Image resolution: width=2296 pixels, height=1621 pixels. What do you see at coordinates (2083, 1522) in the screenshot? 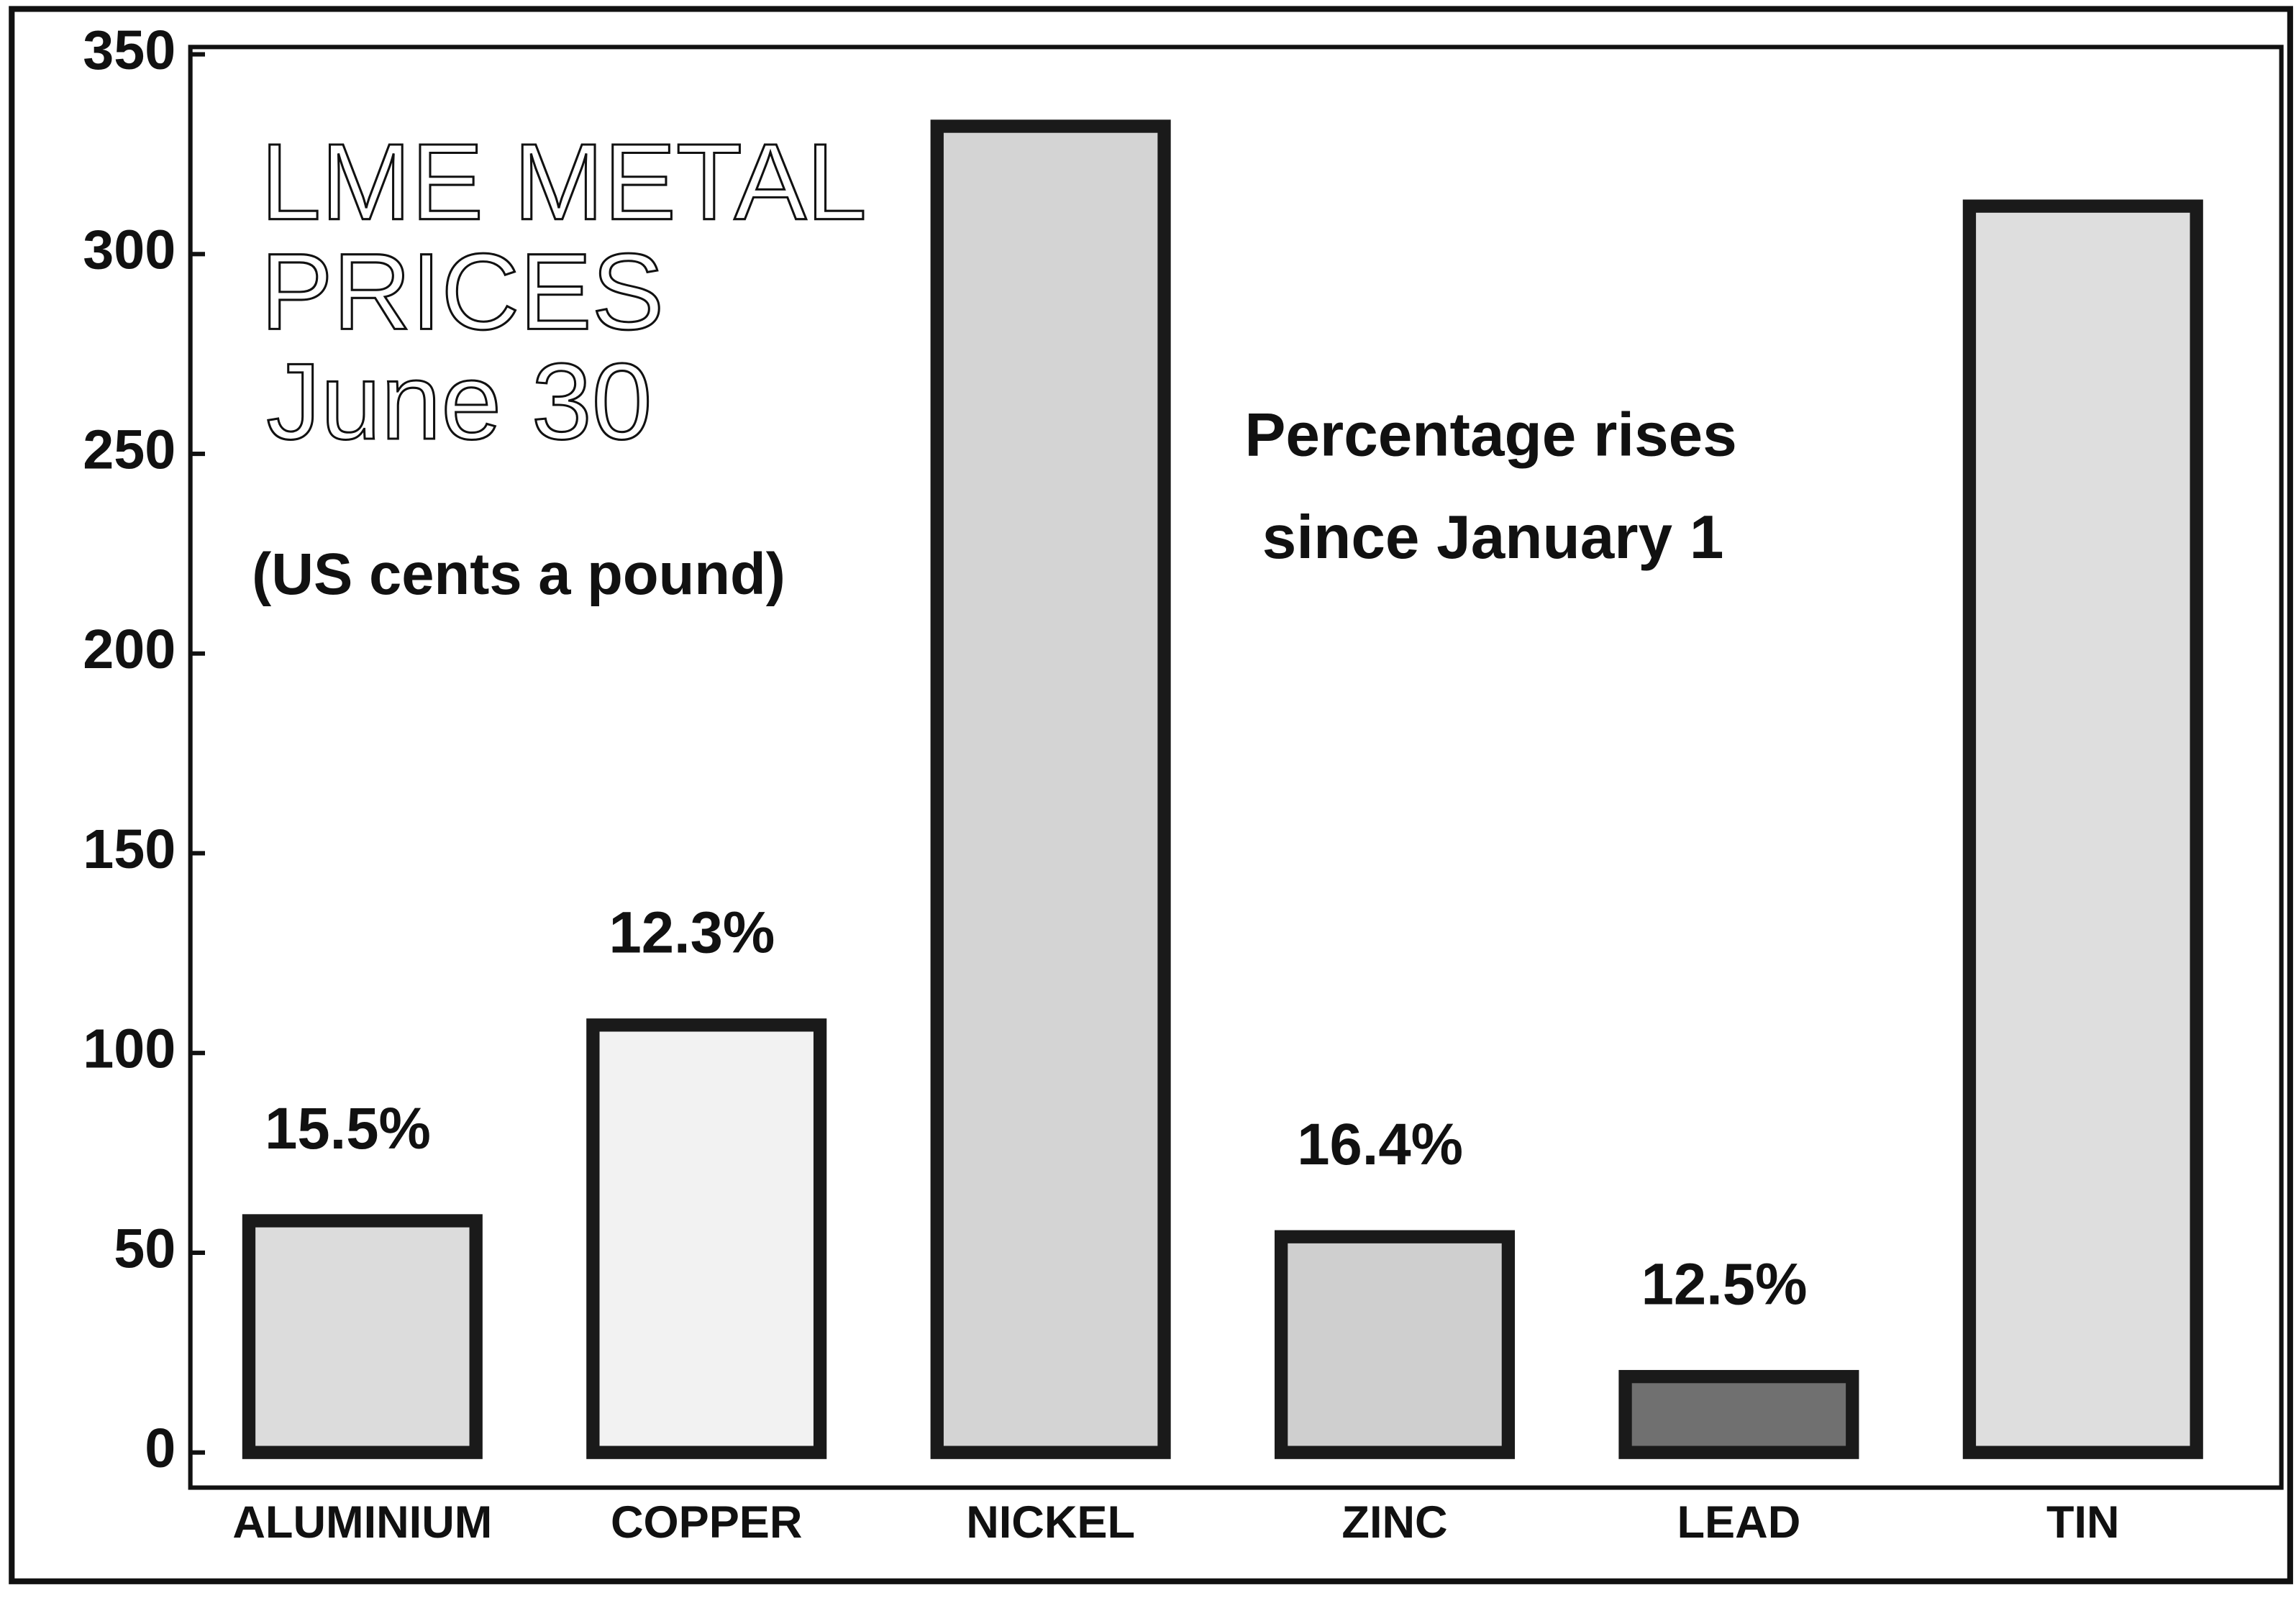
I see `x-tick-label: TIN` at bounding box center [2083, 1522].